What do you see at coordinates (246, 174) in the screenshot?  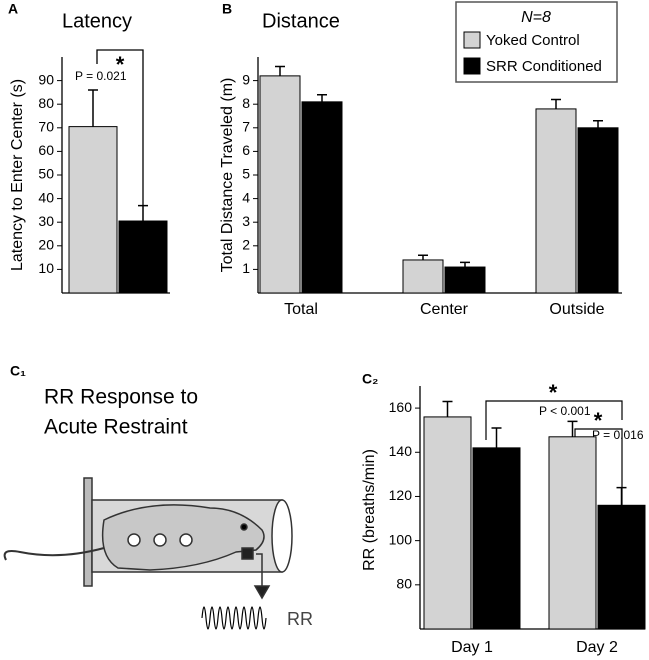 I see `y-tick-label: 5` at bounding box center [246, 174].